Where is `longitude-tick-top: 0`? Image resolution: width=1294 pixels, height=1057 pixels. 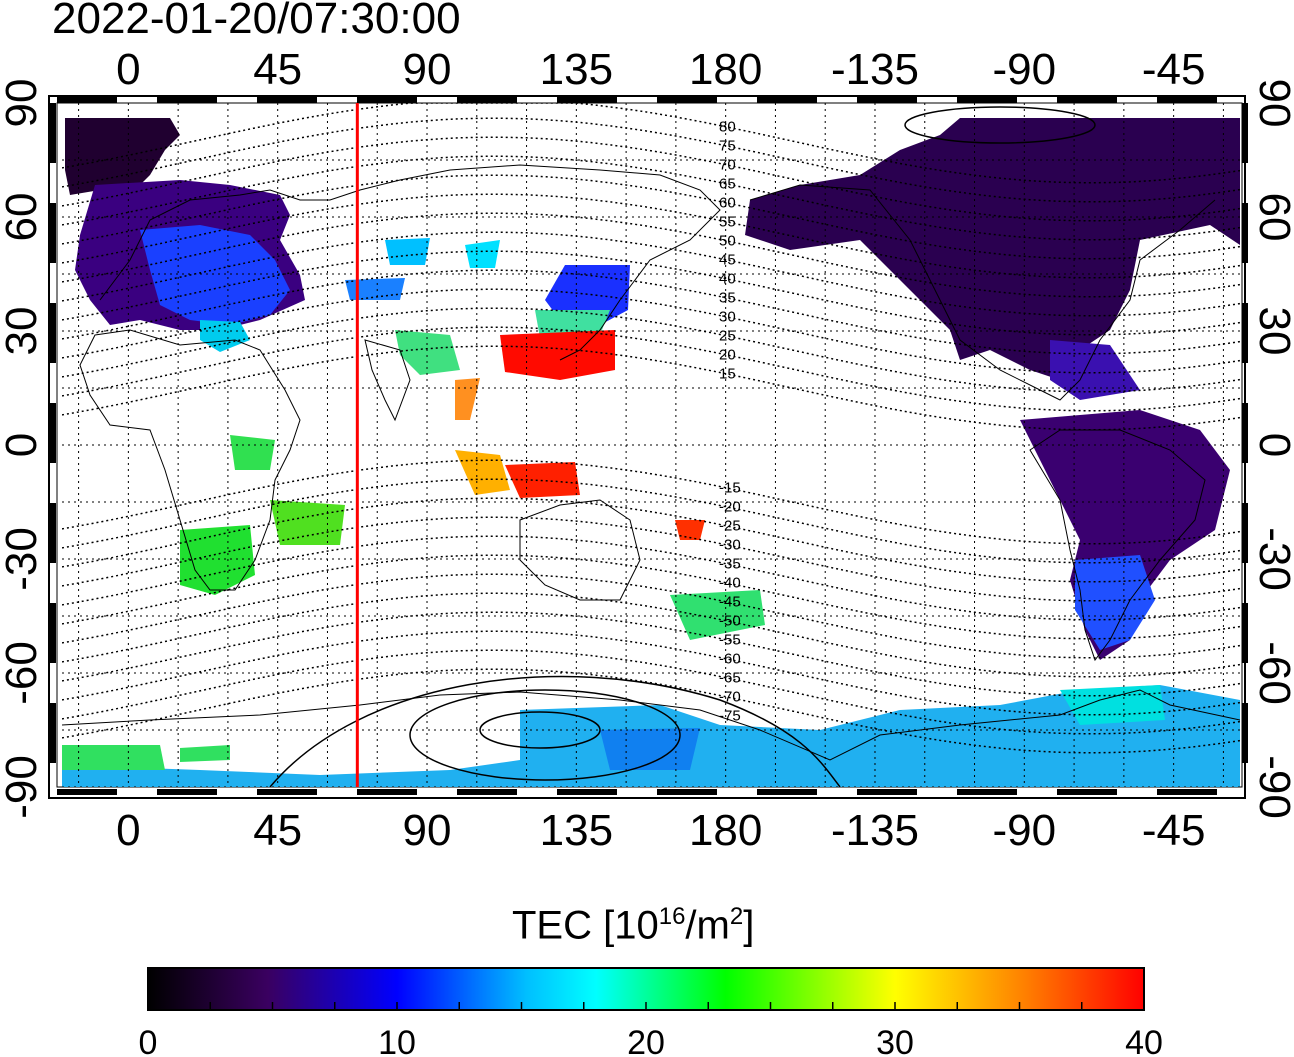 longitude-tick-top: 0 is located at coordinates (128, 69).